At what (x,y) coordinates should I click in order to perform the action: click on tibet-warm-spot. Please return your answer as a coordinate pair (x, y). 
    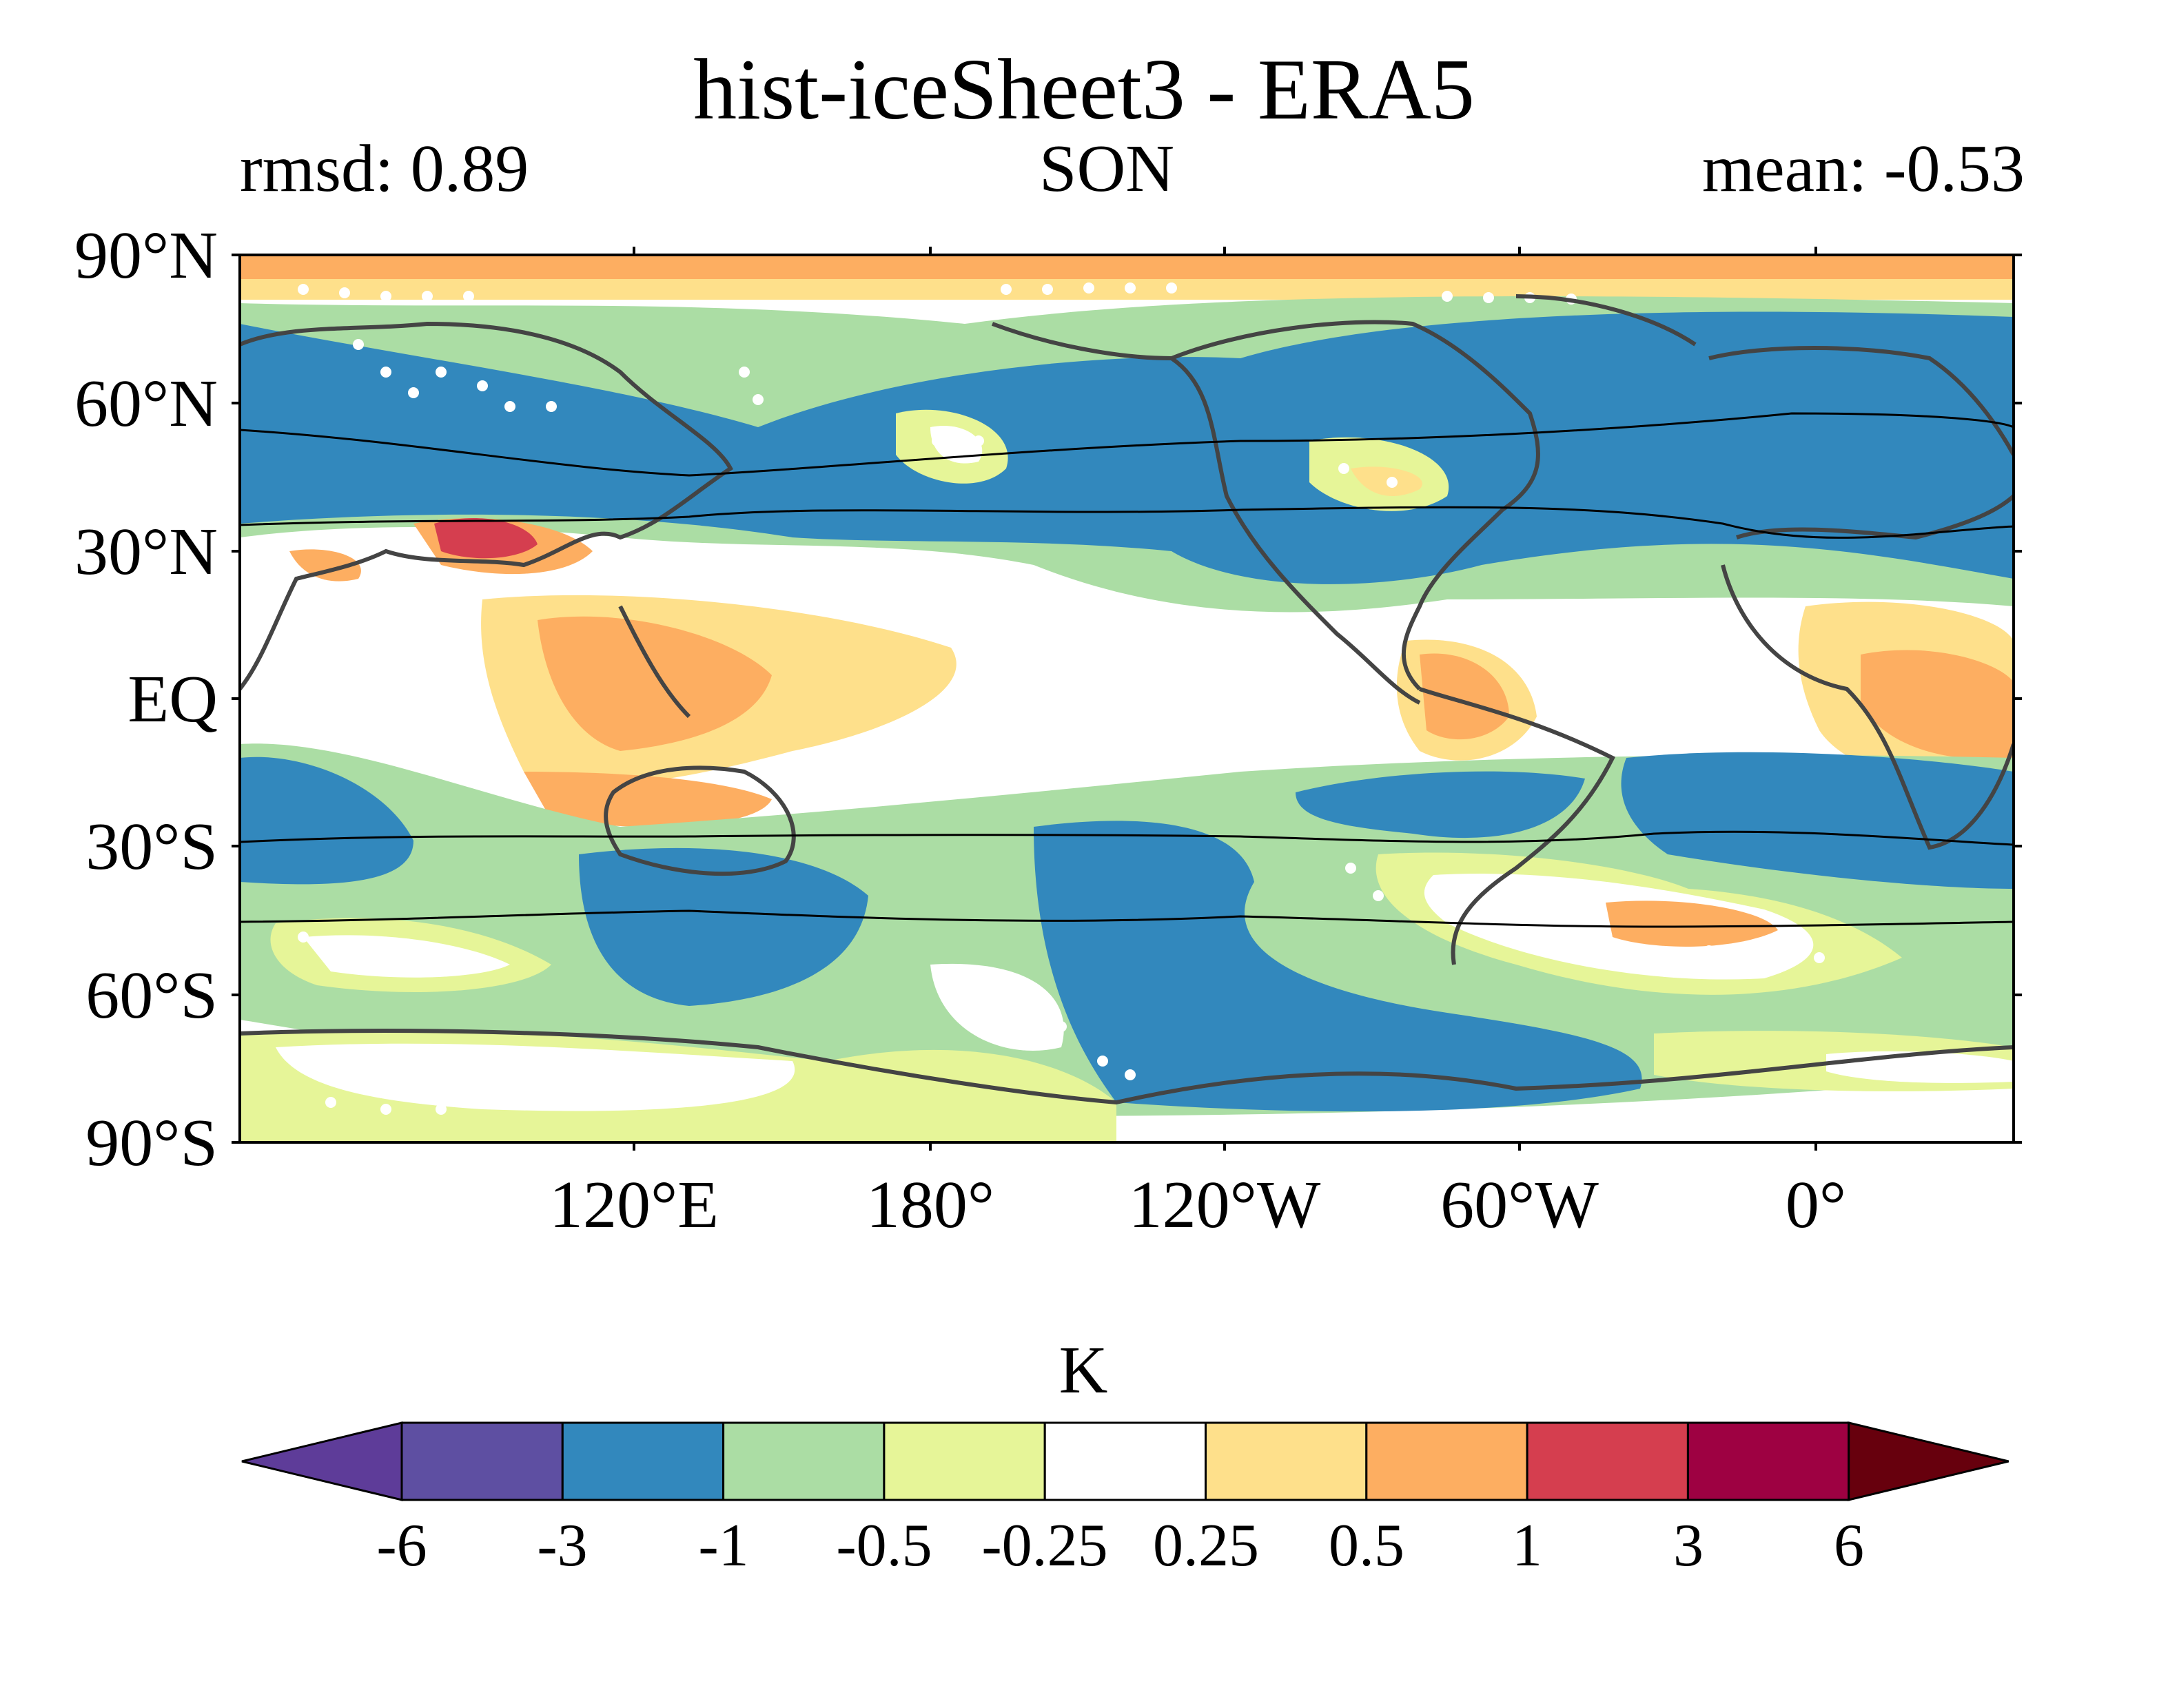
    Looking at the image, I should click on (486, 538).